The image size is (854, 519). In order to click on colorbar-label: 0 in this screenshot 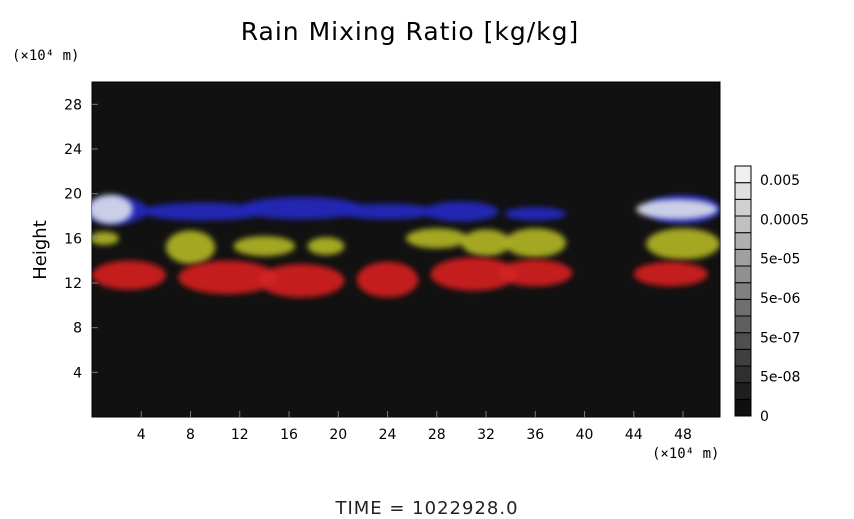, I will do `click(764, 417)`.